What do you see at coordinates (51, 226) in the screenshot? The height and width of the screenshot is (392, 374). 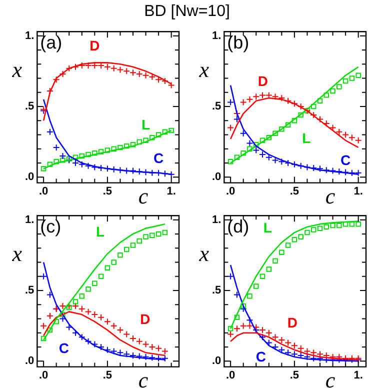 I see `annotation: (c)` at bounding box center [51, 226].